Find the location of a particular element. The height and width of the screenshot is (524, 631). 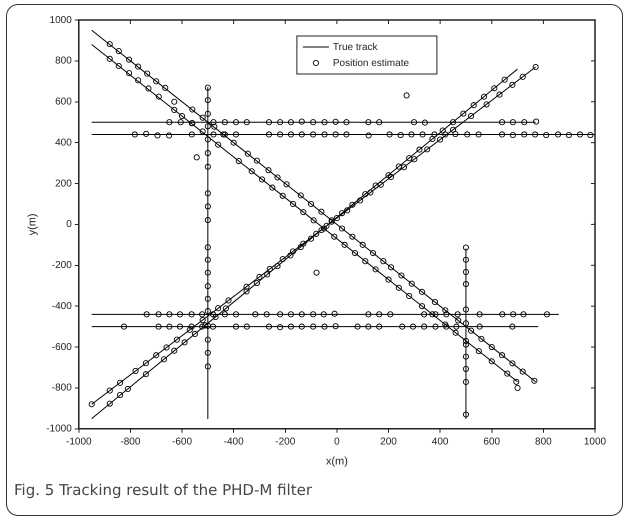

x-tick-label: 400 is located at coordinates (440, 442).